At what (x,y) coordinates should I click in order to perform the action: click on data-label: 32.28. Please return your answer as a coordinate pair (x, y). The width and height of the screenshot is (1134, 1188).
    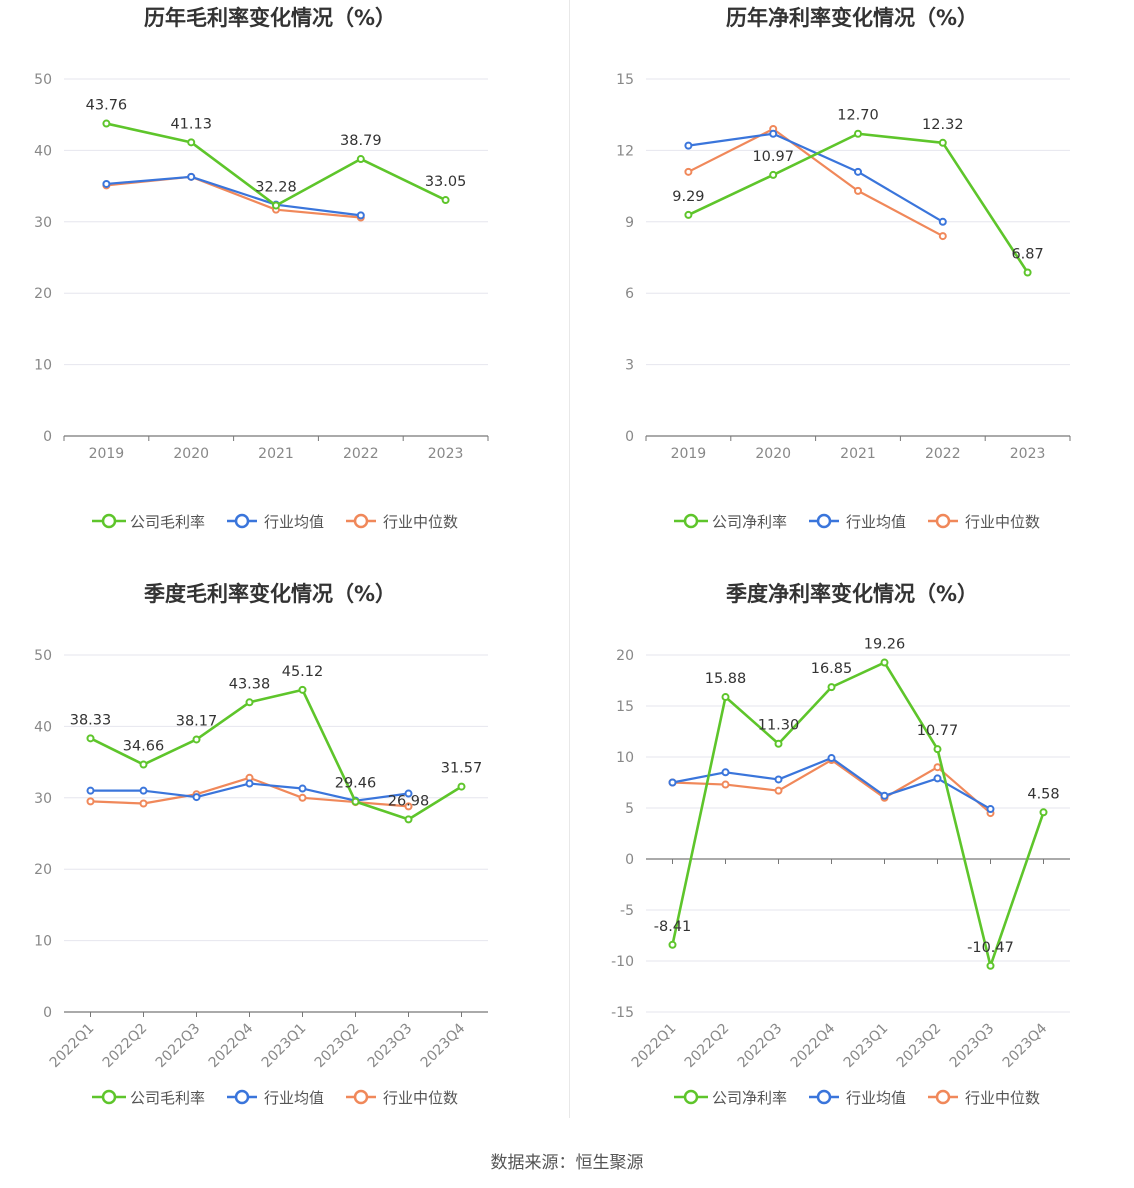
    Looking at the image, I should click on (276, 188).